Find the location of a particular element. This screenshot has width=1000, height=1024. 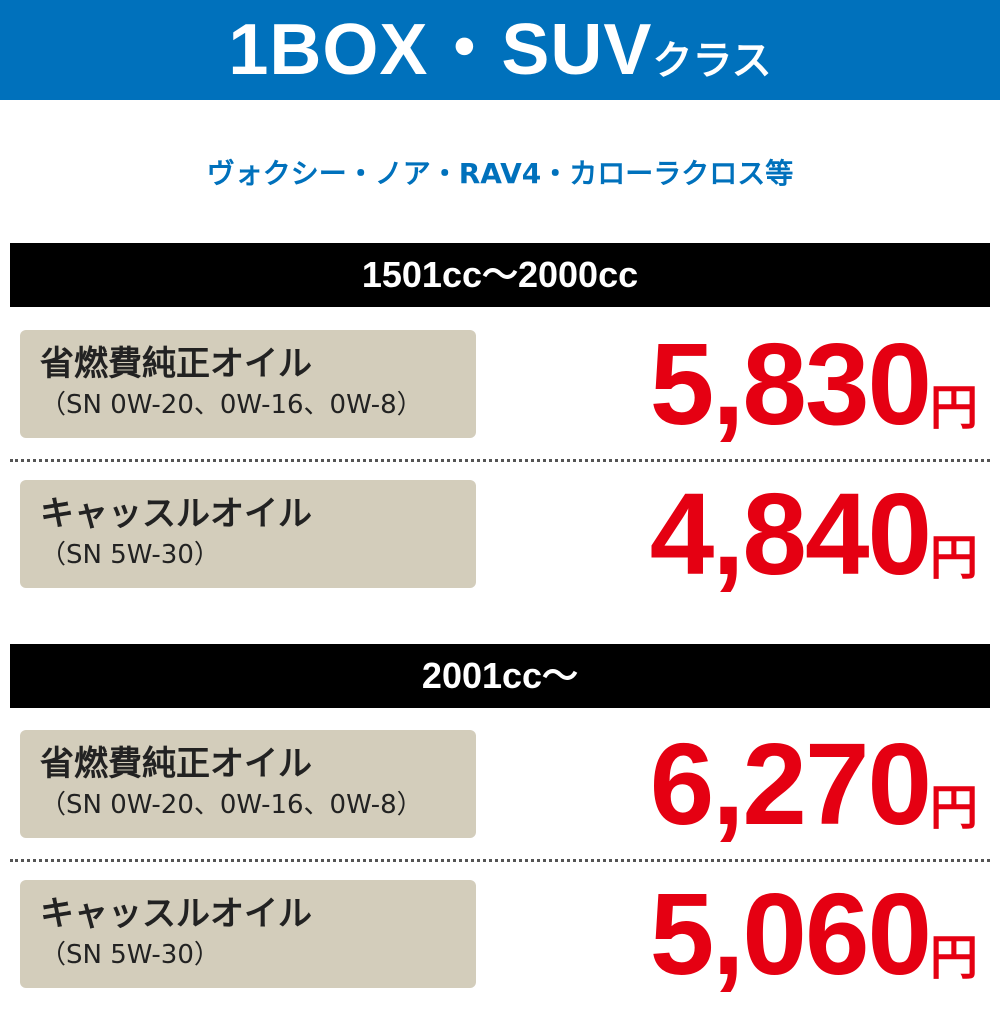

section-header: 1501cc～2000cc is located at coordinates (500, 275).